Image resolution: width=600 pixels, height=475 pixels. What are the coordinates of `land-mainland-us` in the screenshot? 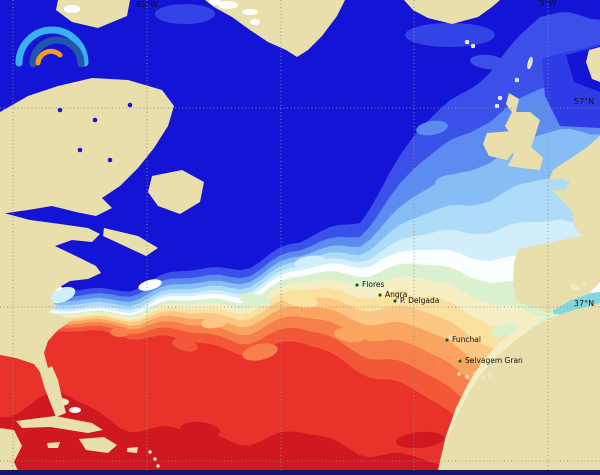 It's located at (50, 314).